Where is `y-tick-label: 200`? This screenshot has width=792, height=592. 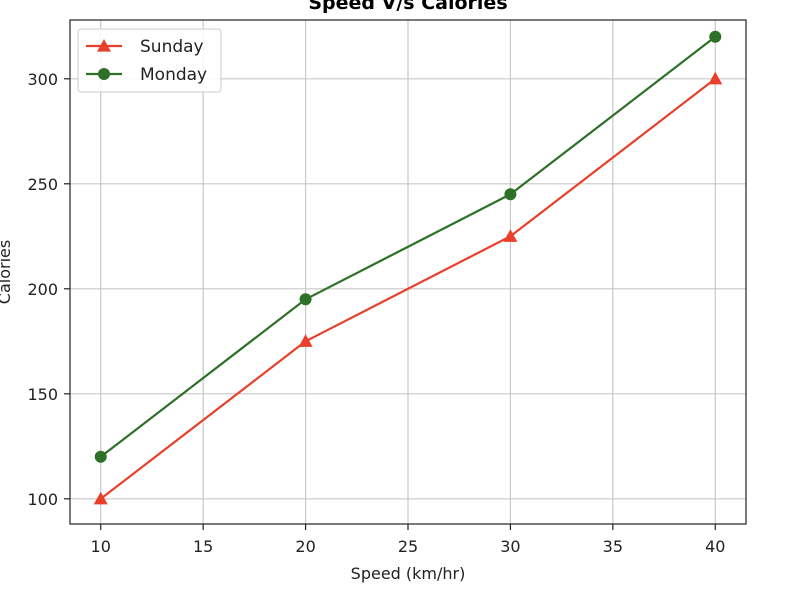 y-tick-label: 200 is located at coordinates (42, 289).